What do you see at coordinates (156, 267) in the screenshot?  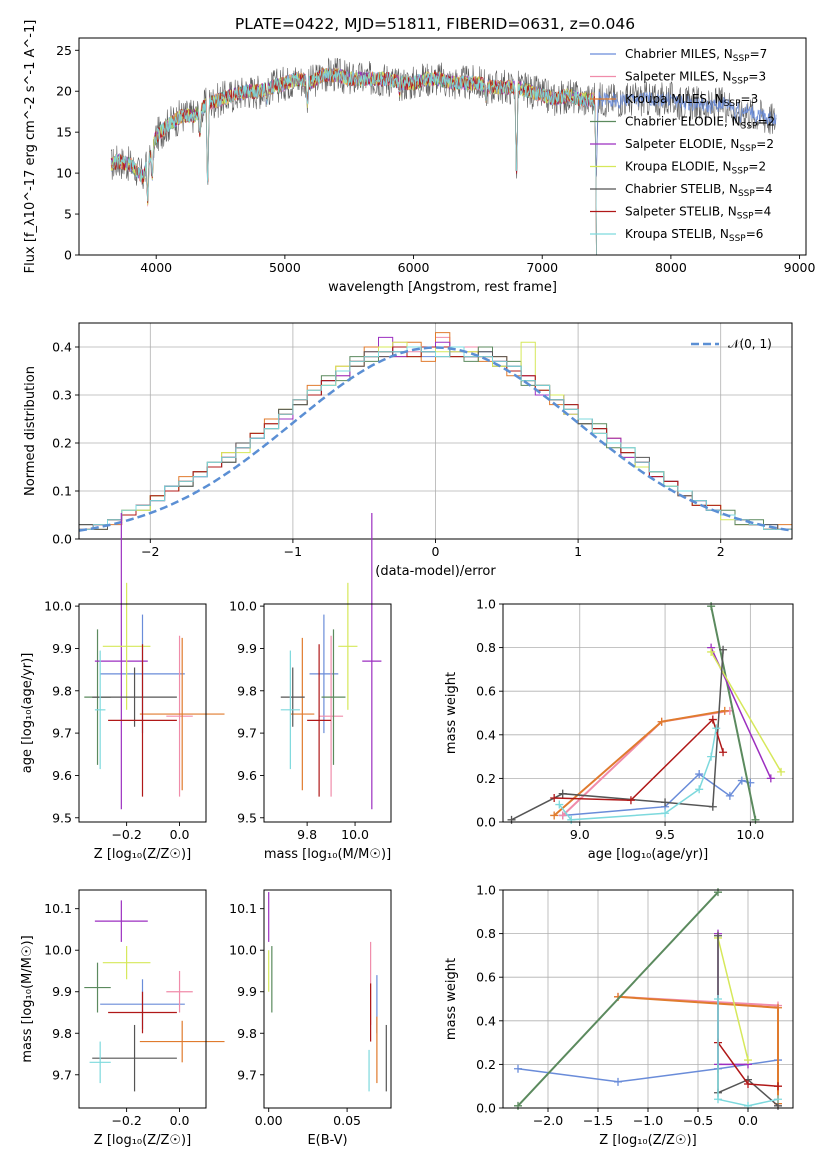 I see `x-tick-label: 4000` at bounding box center [156, 267].